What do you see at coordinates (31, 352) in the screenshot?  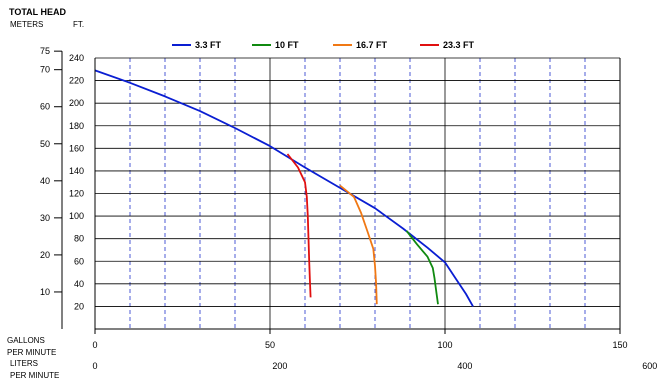 I see `x-label-gpm-line2: PER MINUTE` at bounding box center [31, 352].